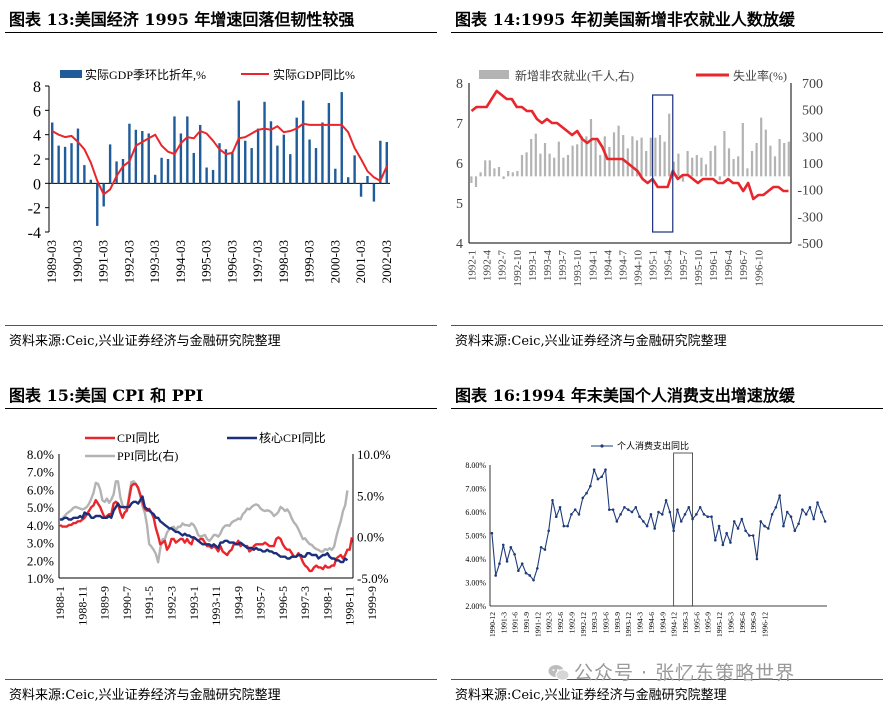 The width and height of the screenshot is (889, 709). What do you see at coordinates (71, 74) in the screenshot?
I see `legend-swatch-bar` at bounding box center [71, 74].